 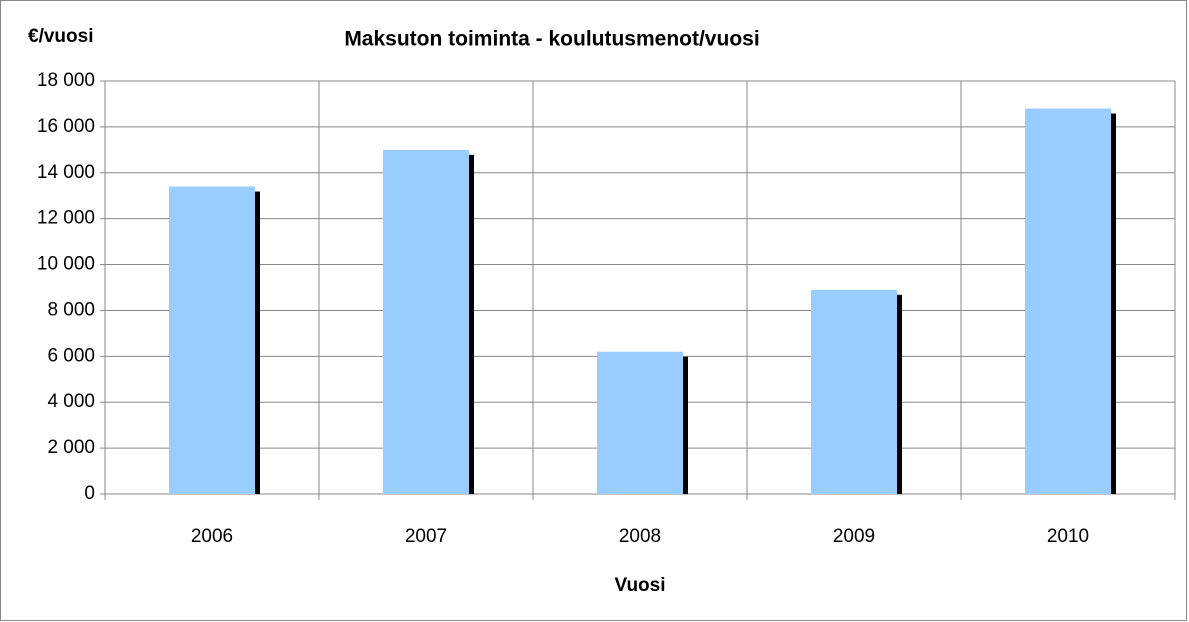 I want to click on y-axis-title: €/vuosi, so click(x=60, y=36).